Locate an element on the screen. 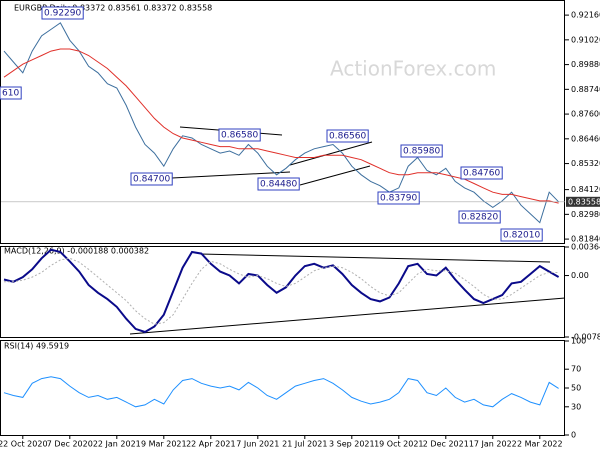 The height and width of the screenshot is (450, 600). x-tick-label: 3 Sep 2021 is located at coordinates (352, 444).